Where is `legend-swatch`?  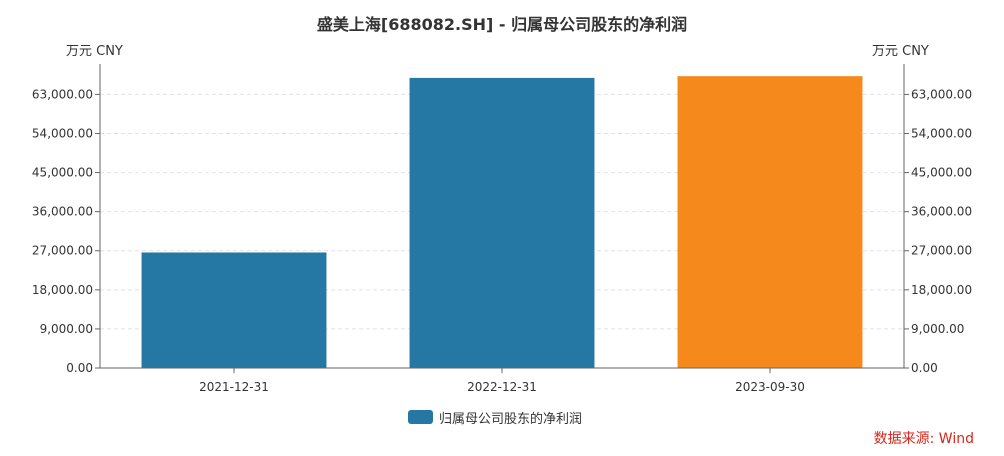
legend-swatch is located at coordinates (420, 417).